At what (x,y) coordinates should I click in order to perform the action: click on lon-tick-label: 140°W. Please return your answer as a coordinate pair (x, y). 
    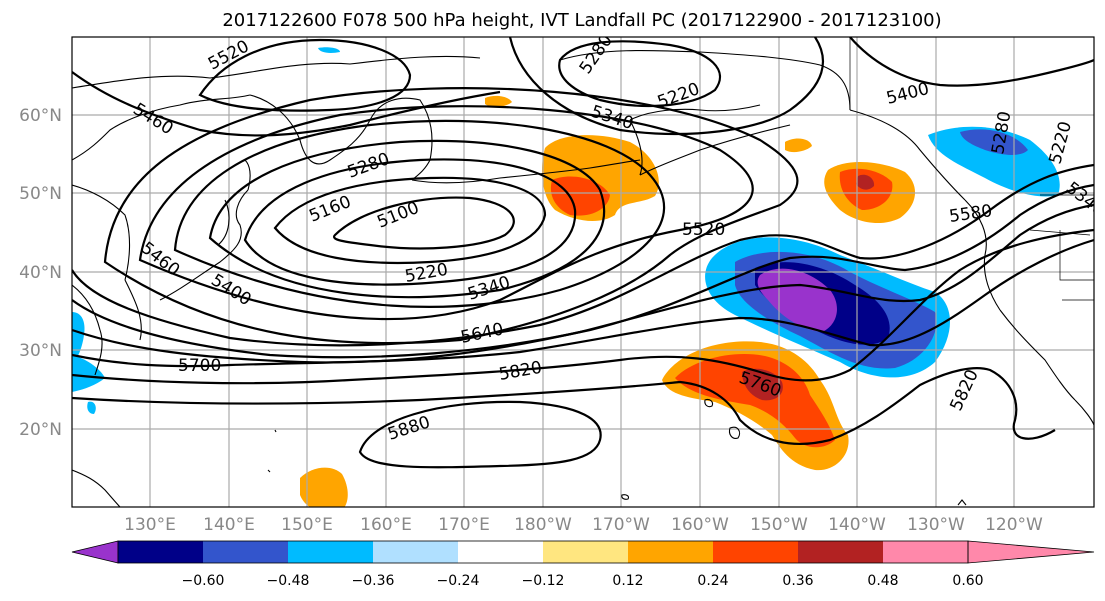
    Looking at the image, I should click on (857, 525).